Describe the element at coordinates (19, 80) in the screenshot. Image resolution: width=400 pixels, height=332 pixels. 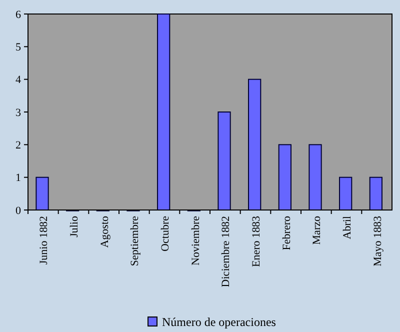
I see `y-tick-label: 4` at that location.